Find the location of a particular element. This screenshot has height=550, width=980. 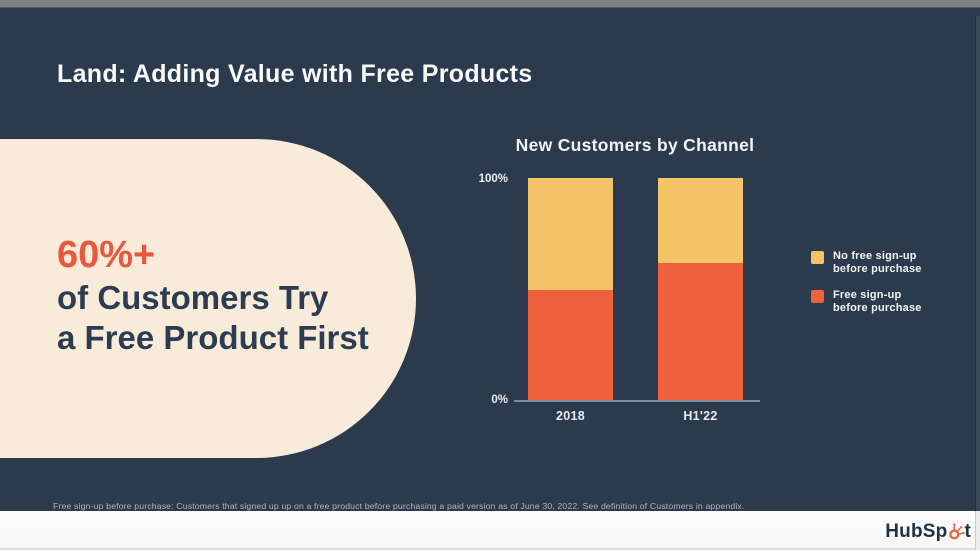

slide-title: Land: Adding Value with Free Products is located at coordinates (295, 74).